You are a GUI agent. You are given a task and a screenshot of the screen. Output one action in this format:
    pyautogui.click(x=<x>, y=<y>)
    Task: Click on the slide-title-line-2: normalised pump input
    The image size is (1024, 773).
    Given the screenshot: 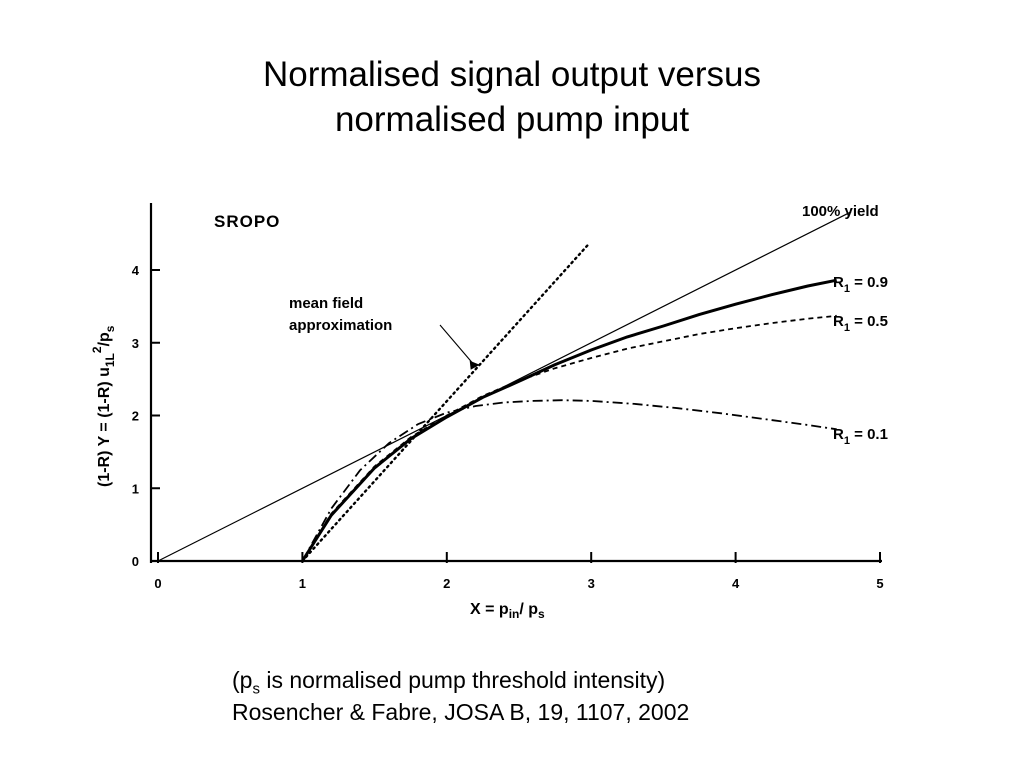 What is the action you would take?
    pyautogui.click(x=512, y=119)
    